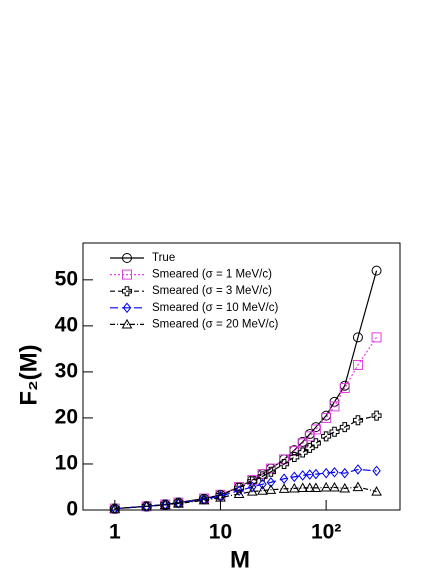 The height and width of the screenshot is (576, 445). Describe the element at coordinates (72, 509) in the screenshot. I see `y-tick-label: 0` at that location.